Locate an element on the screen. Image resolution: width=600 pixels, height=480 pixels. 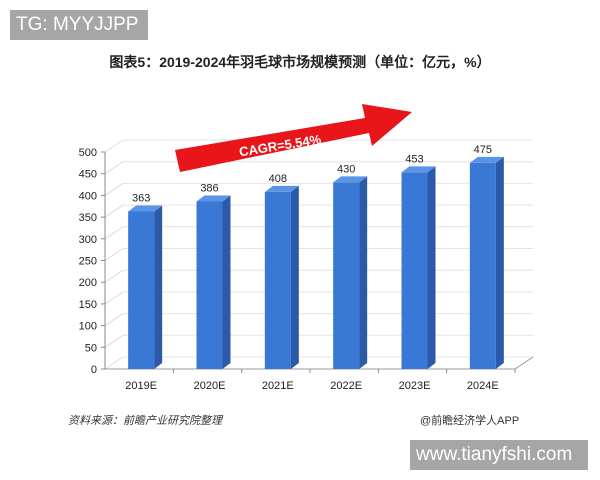
y-tick-label: 450 is located at coordinates (88, 175).